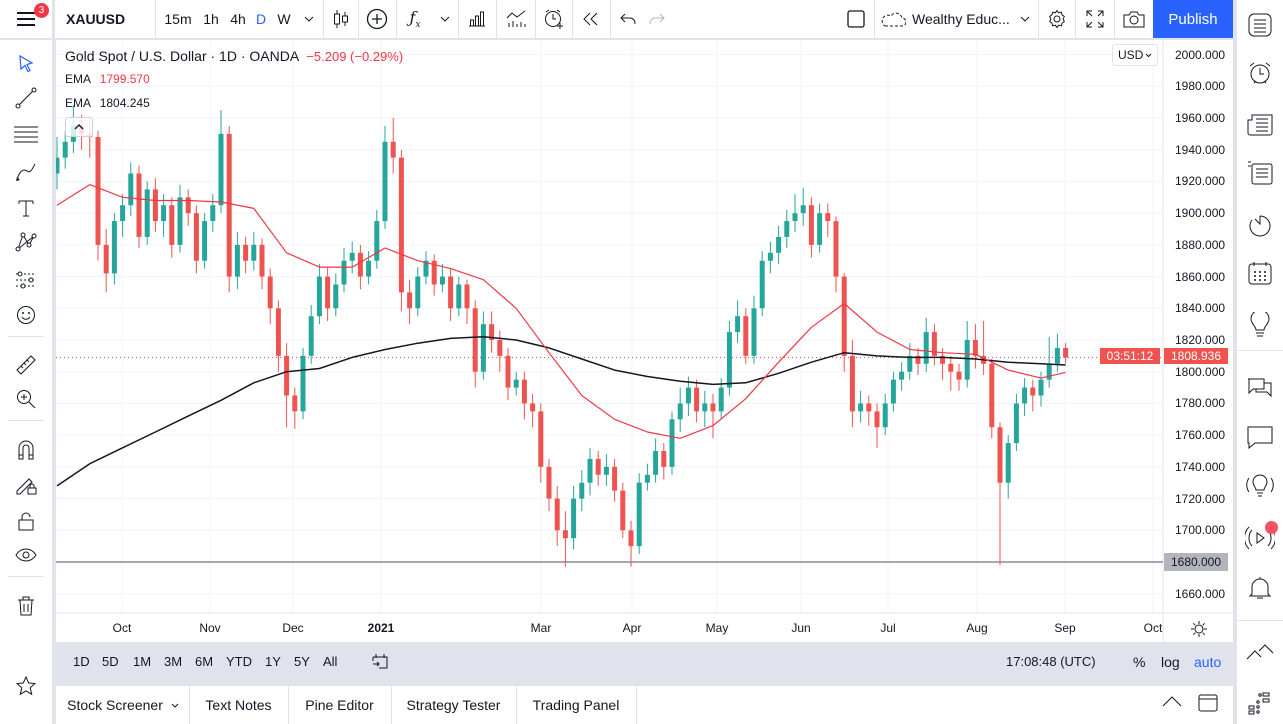  I want to click on alerts-button, so click(1260, 73).